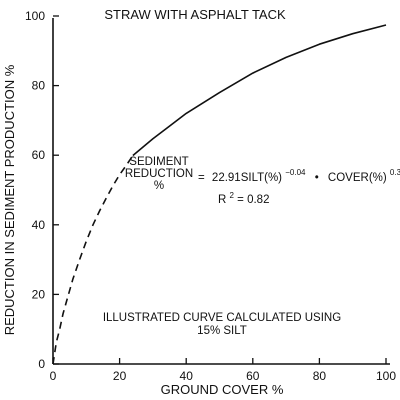  I want to click on y-tick-label: 80, so click(39, 86).